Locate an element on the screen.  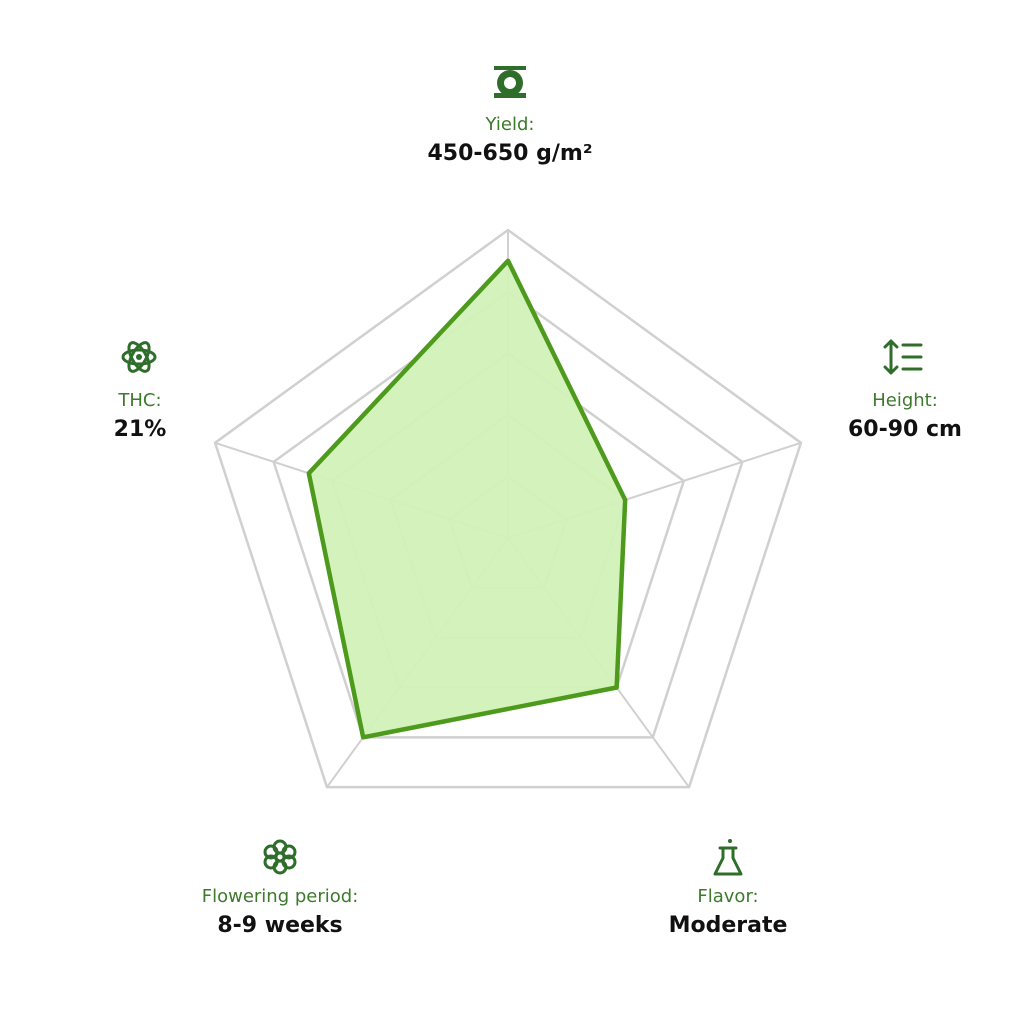
data-area is located at coordinates (467, 499).